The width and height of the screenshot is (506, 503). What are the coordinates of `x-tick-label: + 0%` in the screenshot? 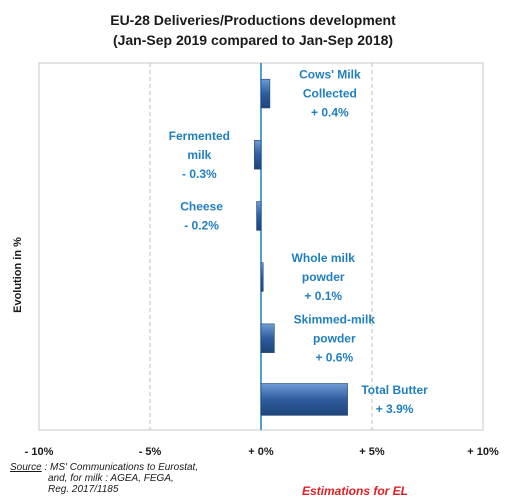 It's located at (261, 452).